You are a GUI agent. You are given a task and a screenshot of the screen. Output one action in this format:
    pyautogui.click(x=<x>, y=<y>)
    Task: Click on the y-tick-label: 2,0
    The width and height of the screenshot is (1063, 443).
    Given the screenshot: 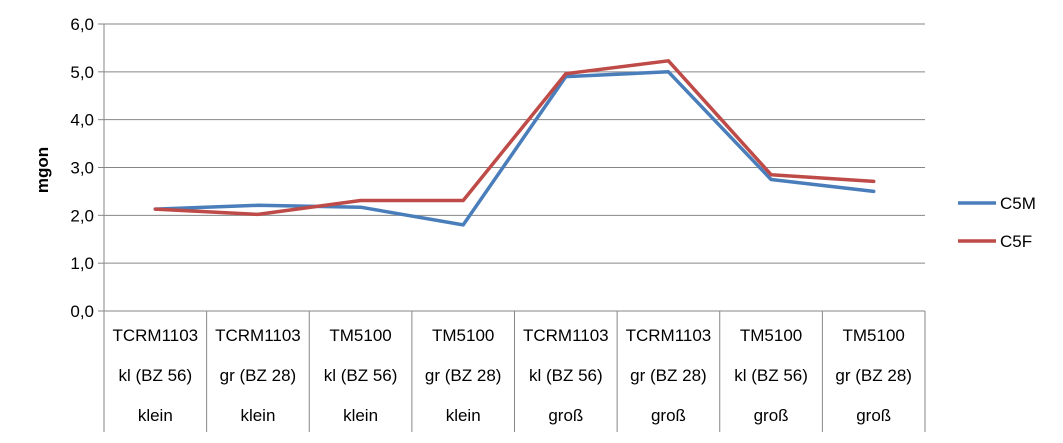 What is the action you would take?
    pyautogui.click(x=82, y=215)
    